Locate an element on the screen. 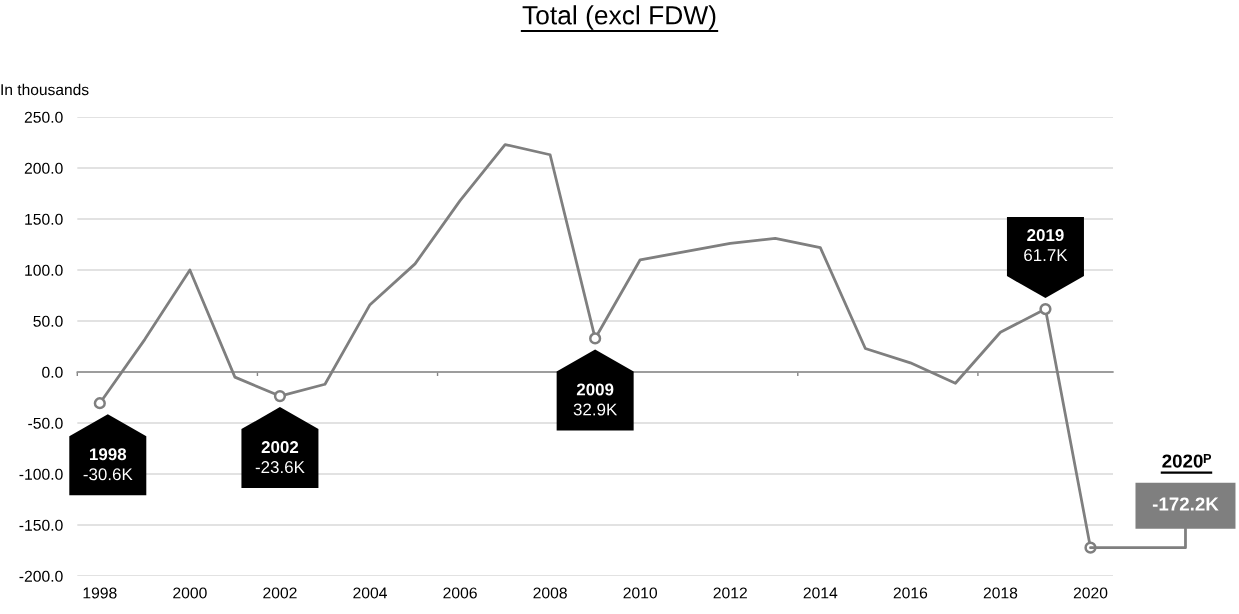  y-tick-label: 0.0 is located at coordinates (52, 372).